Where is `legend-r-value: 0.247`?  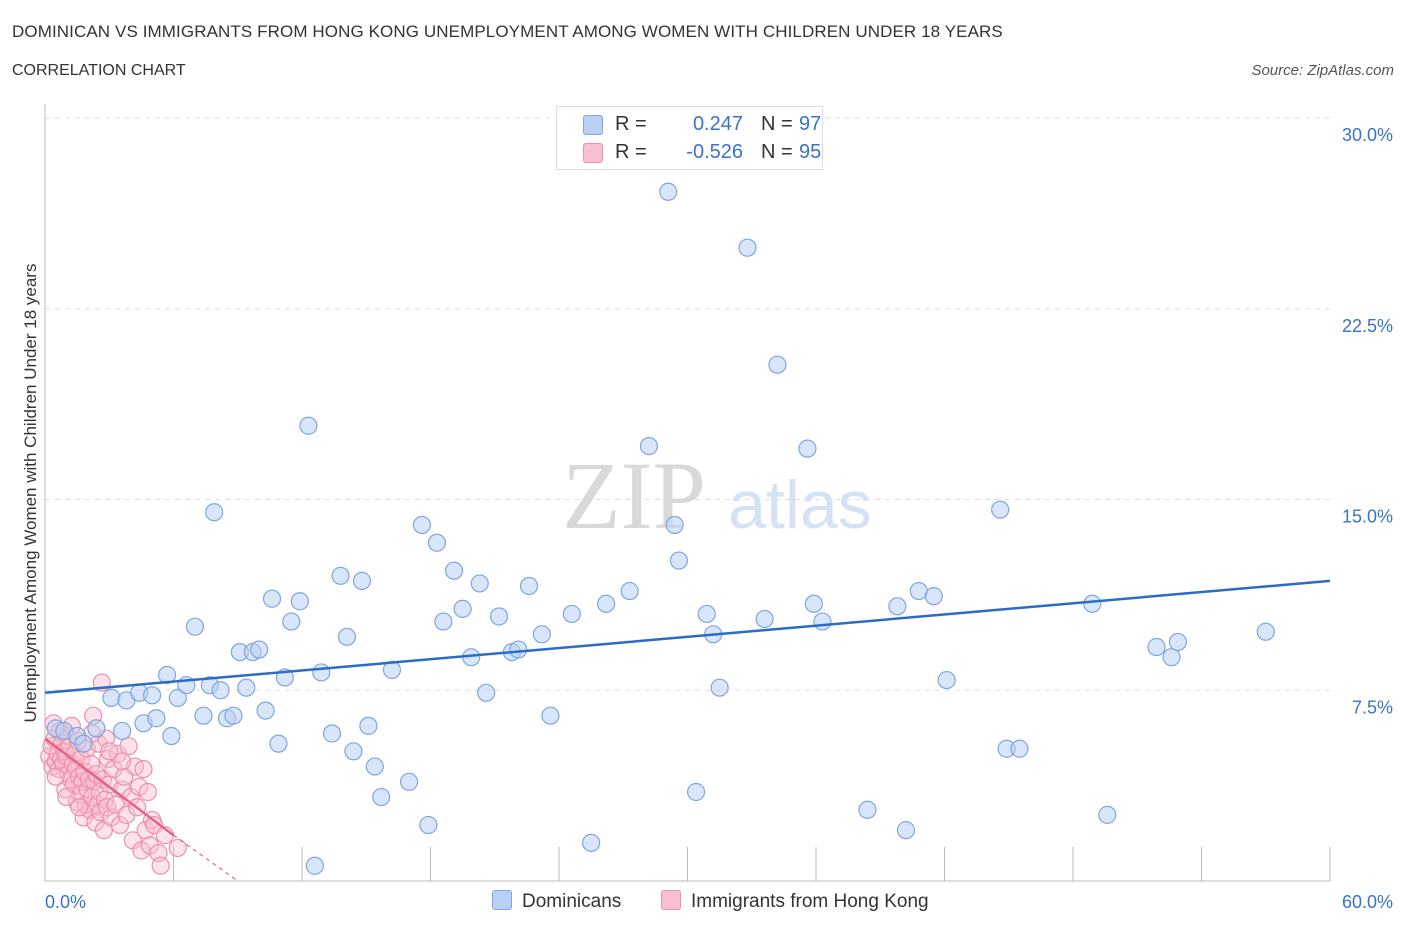
legend-r-value: 0.247 is located at coordinates (717, 124).